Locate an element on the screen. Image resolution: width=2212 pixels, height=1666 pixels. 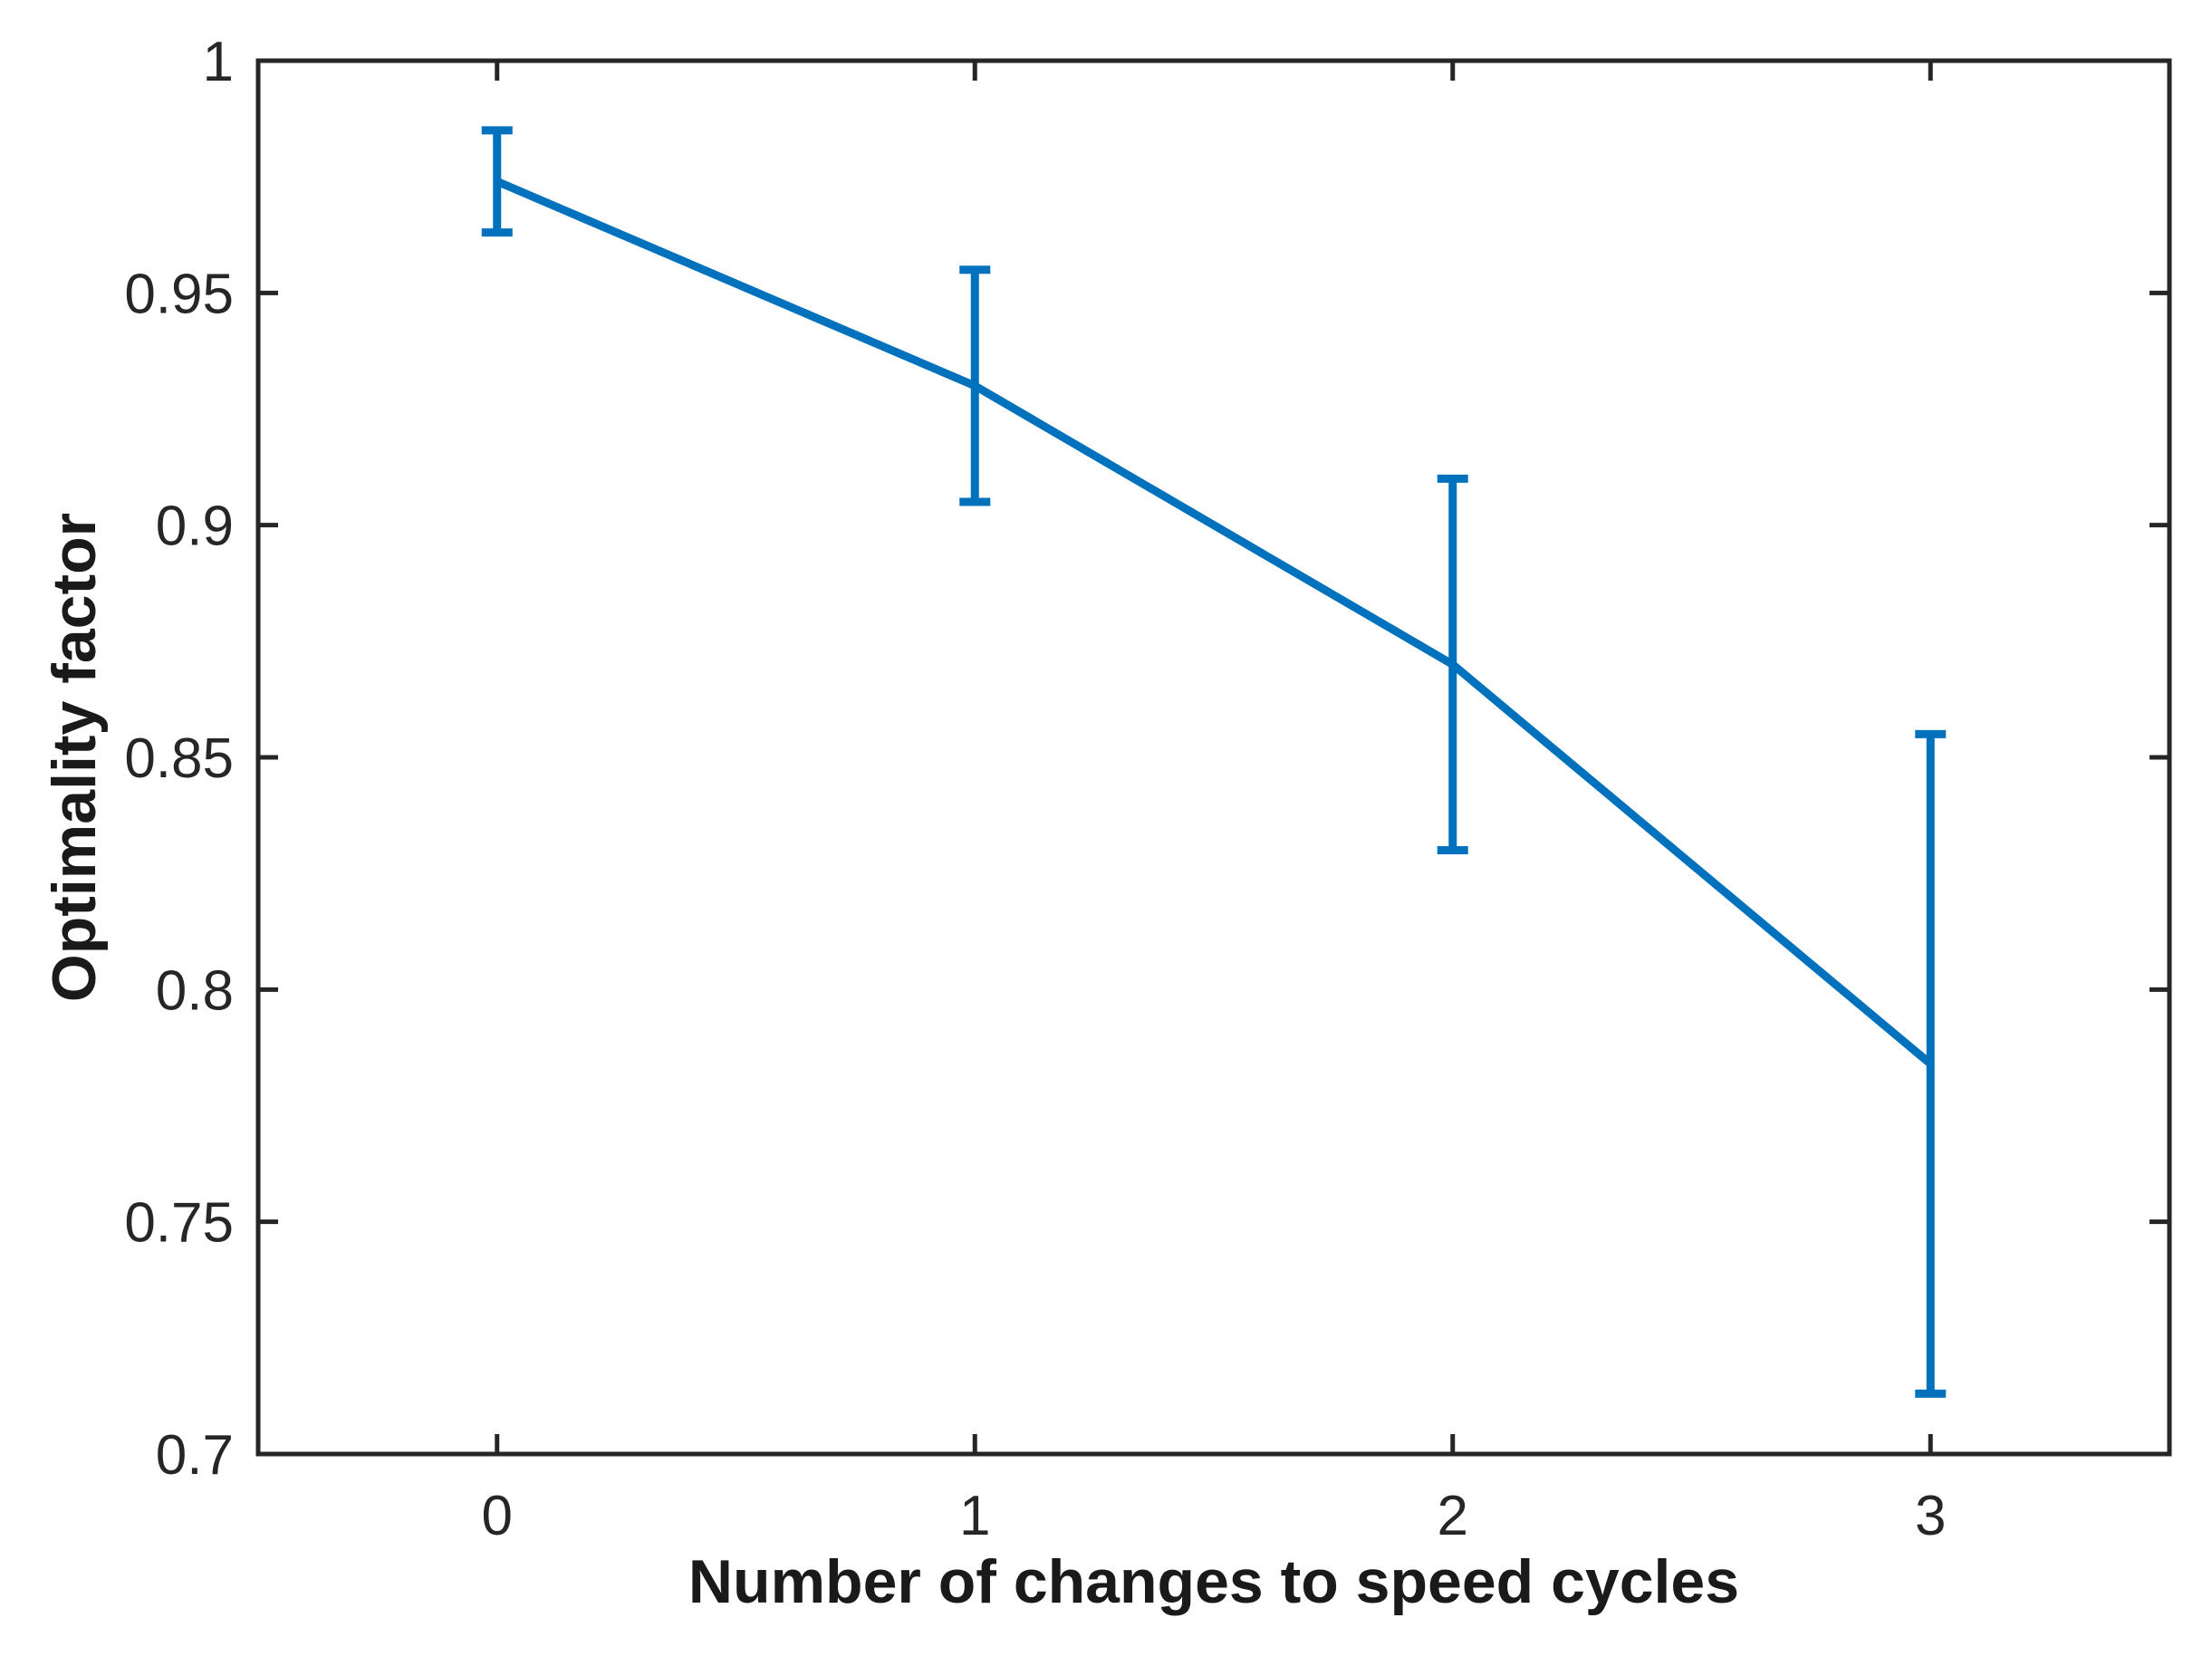
y-tick-label: 0.9 is located at coordinates (195, 527).